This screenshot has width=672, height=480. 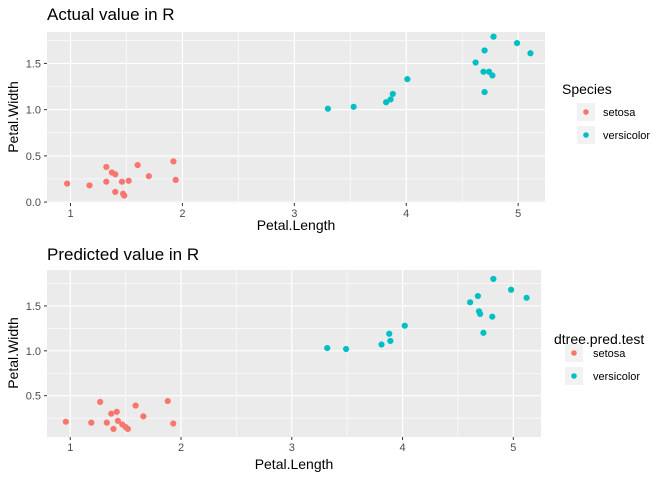 What do you see at coordinates (123, 254) in the screenshot?
I see `plot-title: Predicted value in R` at bounding box center [123, 254].